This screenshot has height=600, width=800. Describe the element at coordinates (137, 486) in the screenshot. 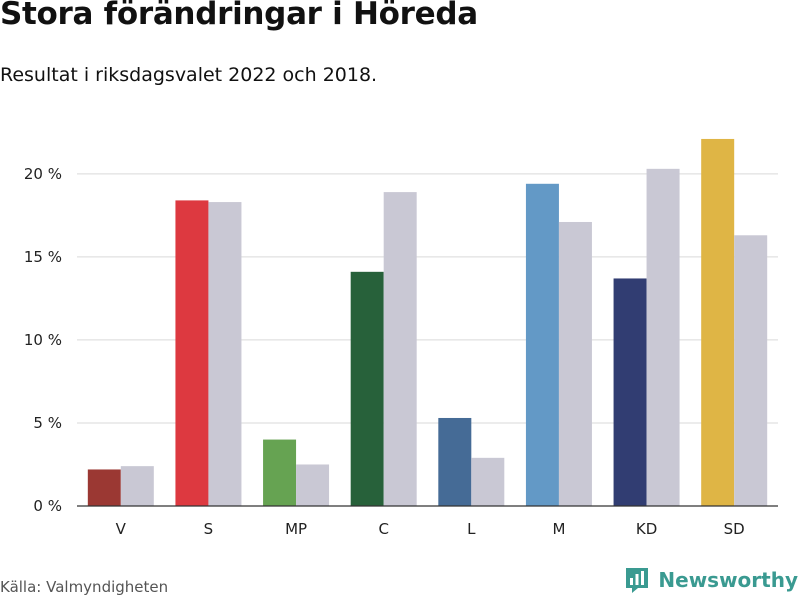

I see `bar-2018-v` at that location.